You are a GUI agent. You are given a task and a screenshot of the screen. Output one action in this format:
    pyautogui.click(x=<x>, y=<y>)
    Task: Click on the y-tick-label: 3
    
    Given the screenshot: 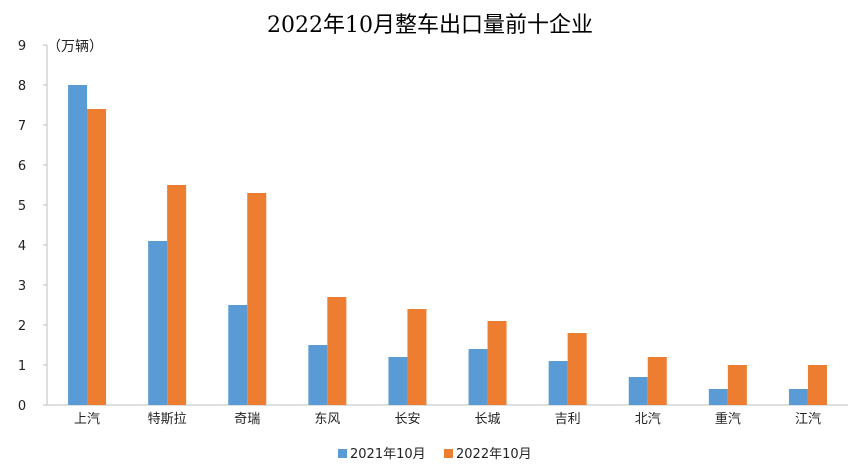 What is the action you would take?
    pyautogui.click(x=22, y=286)
    